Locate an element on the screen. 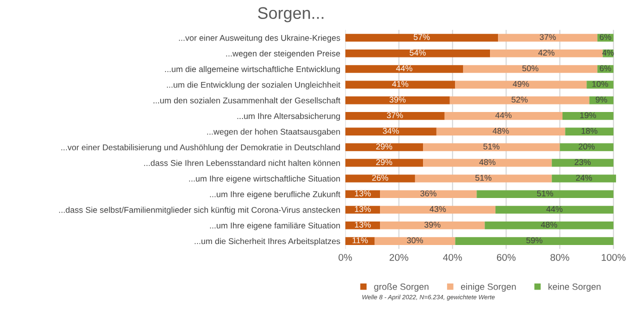 This screenshot has width=630, height=315. y-tick-label: ...wegen der hohen Staatsausgaben is located at coordinates (273, 132).